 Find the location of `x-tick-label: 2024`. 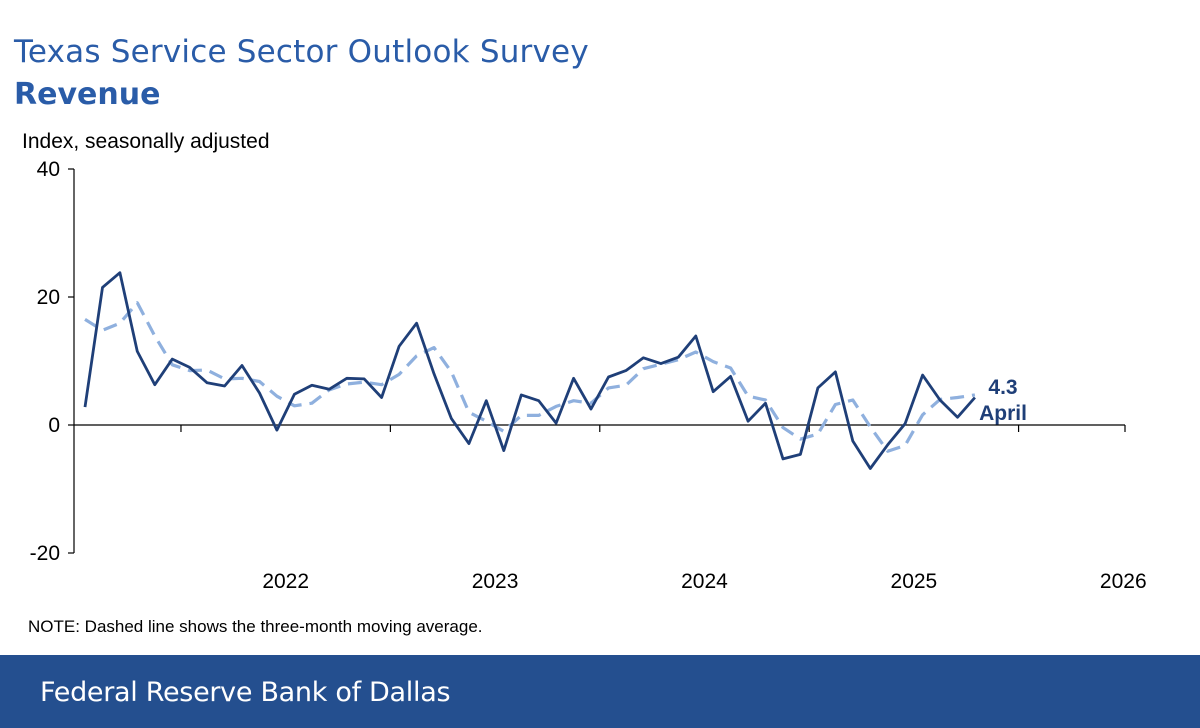

x-tick-label: 2024 is located at coordinates (704, 581).